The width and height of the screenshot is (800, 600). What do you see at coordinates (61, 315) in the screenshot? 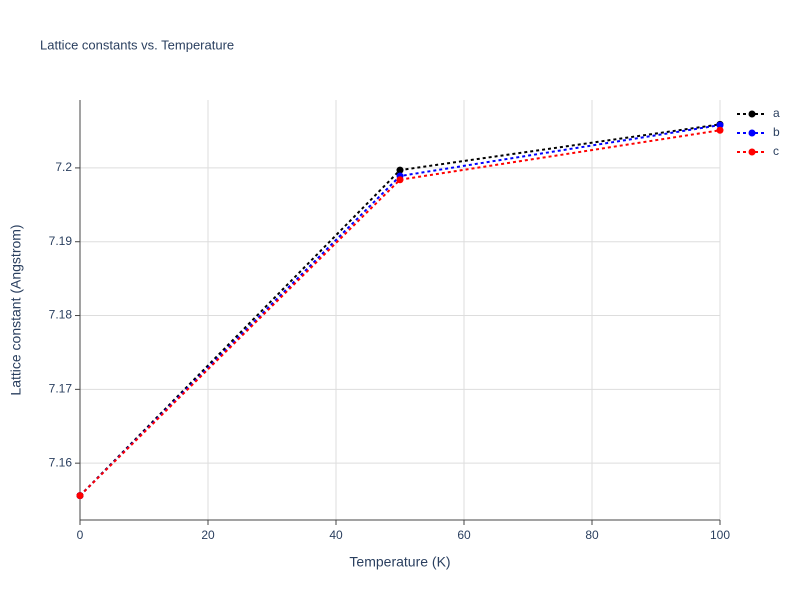
I see `y-tick-label: 7.18` at bounding box center [61, 315].